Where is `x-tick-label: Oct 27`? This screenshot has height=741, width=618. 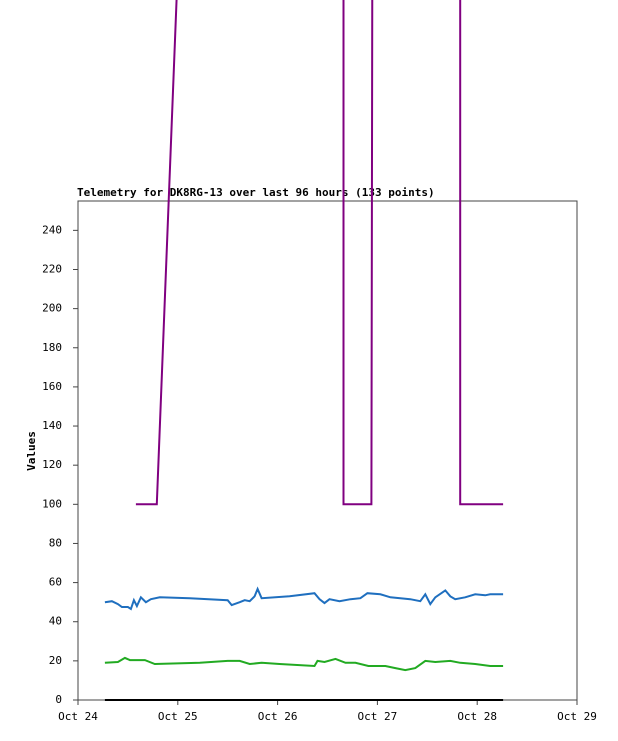 x-tick-label: Oct 27 is located at coordinates (378, 716).